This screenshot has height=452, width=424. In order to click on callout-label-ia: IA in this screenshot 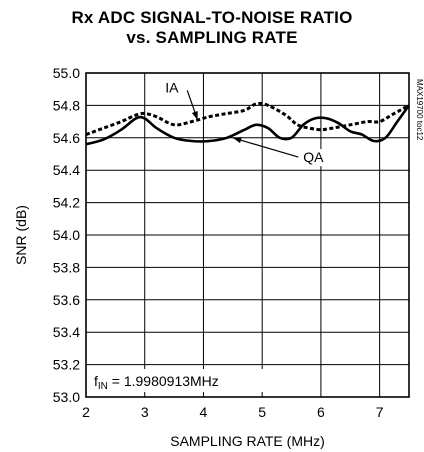, I will do `click(172, 87)`.